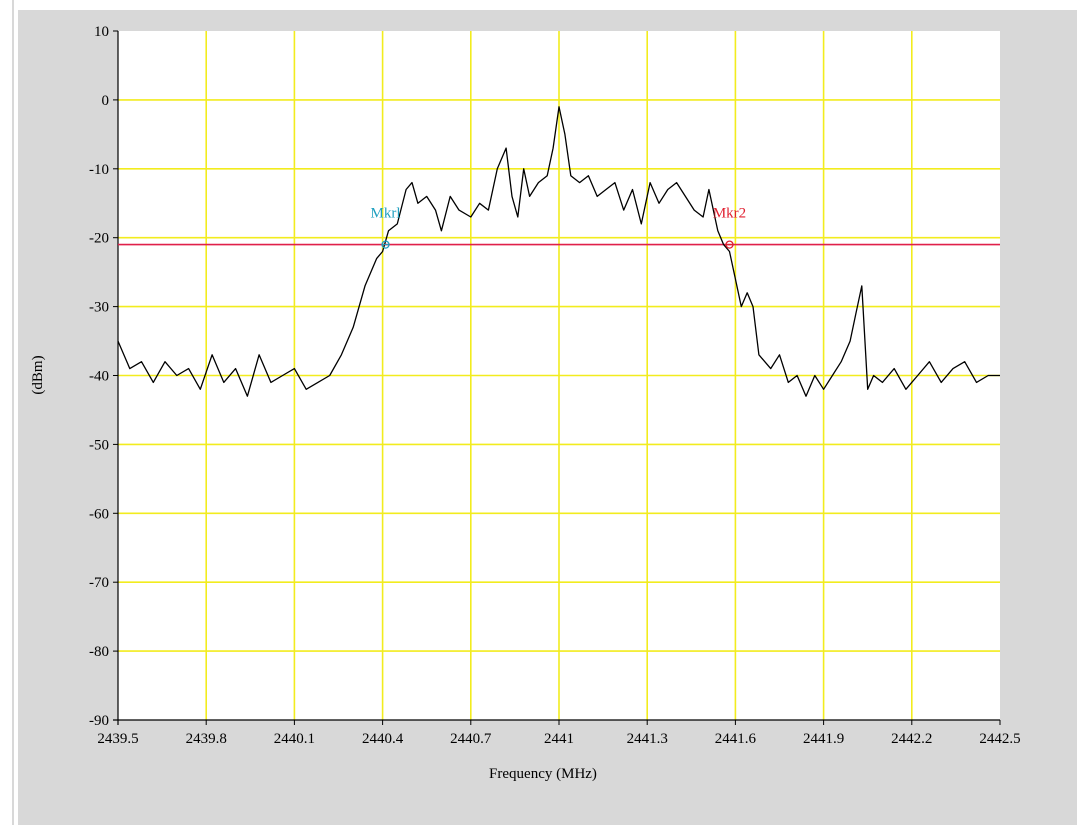 This screenshot has width=1077, height=825. I want to click on x-tick-label: 2442.2, so click(911, 739).